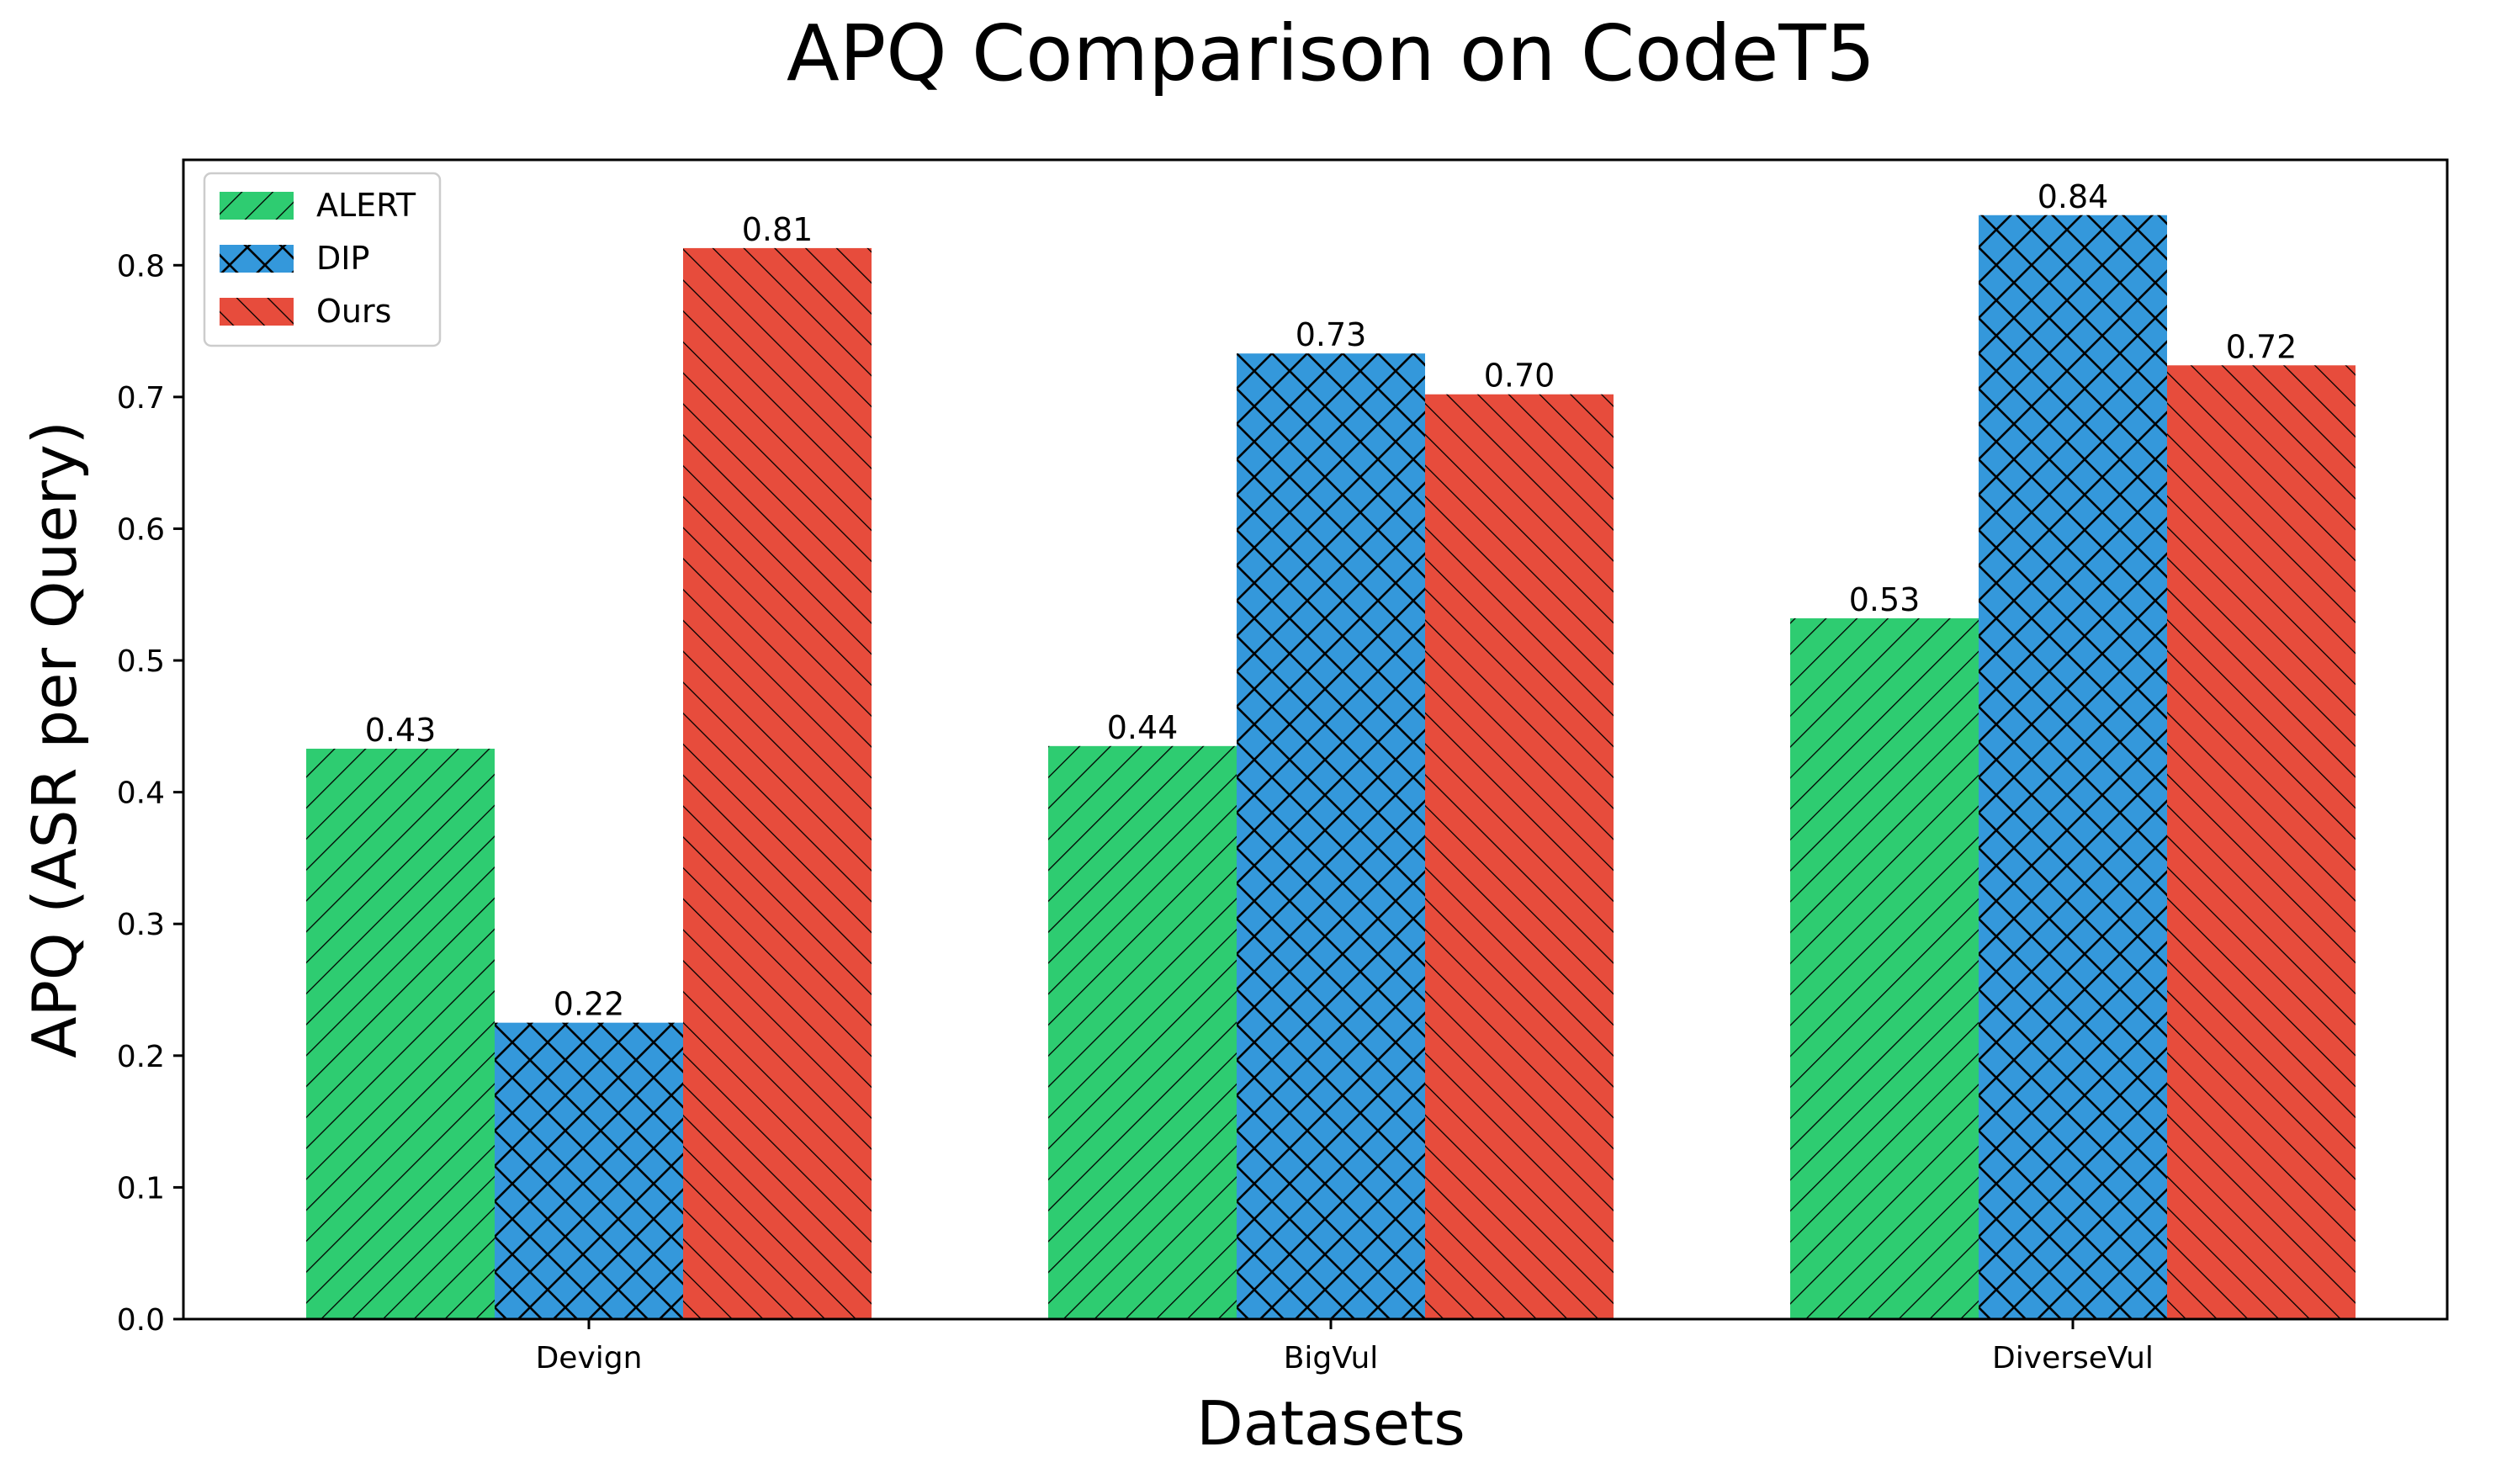  Describe the element at coordinates (1331, 836) in the screenshot. I see `bar-hatch-dip-bigvul` at that location.